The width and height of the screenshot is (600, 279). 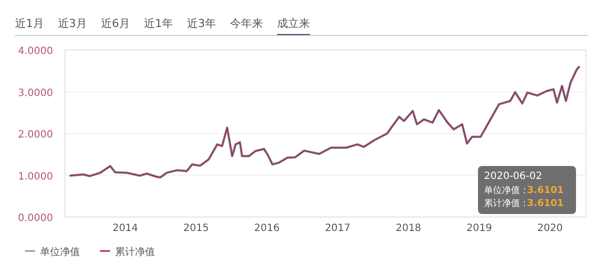 I want to click on tabs: 近1月 近3月 近6月 近1年 近3年 今年来 成立来, so click(x=162, y=26).